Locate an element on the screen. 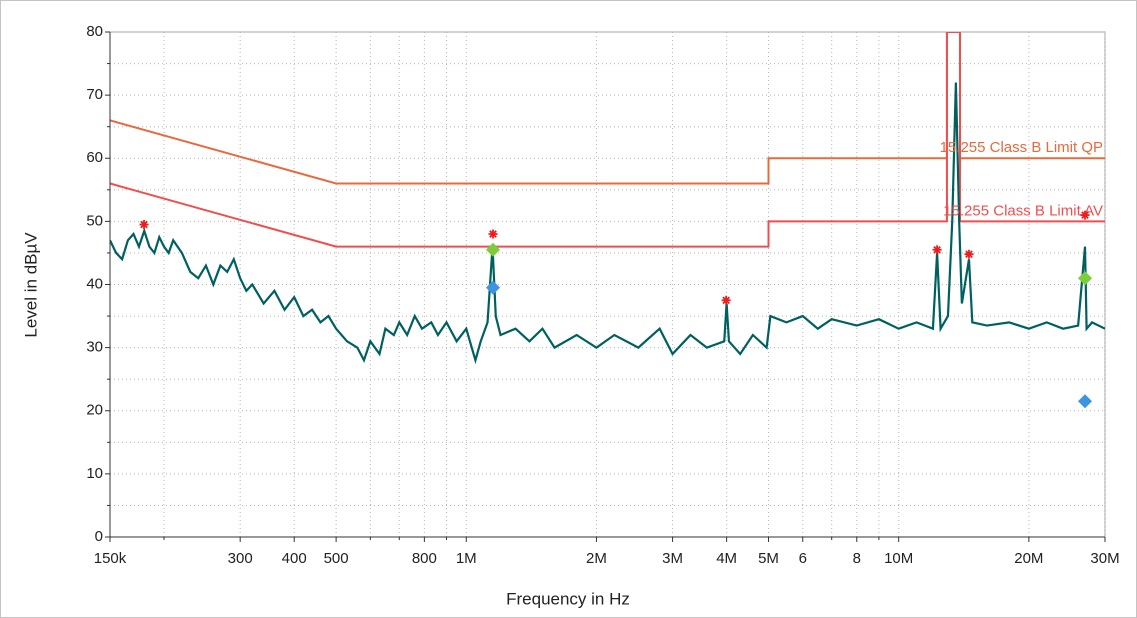 The image size is (1137, 618). x-tick-label: 400 is located at coordinates (294, 558).